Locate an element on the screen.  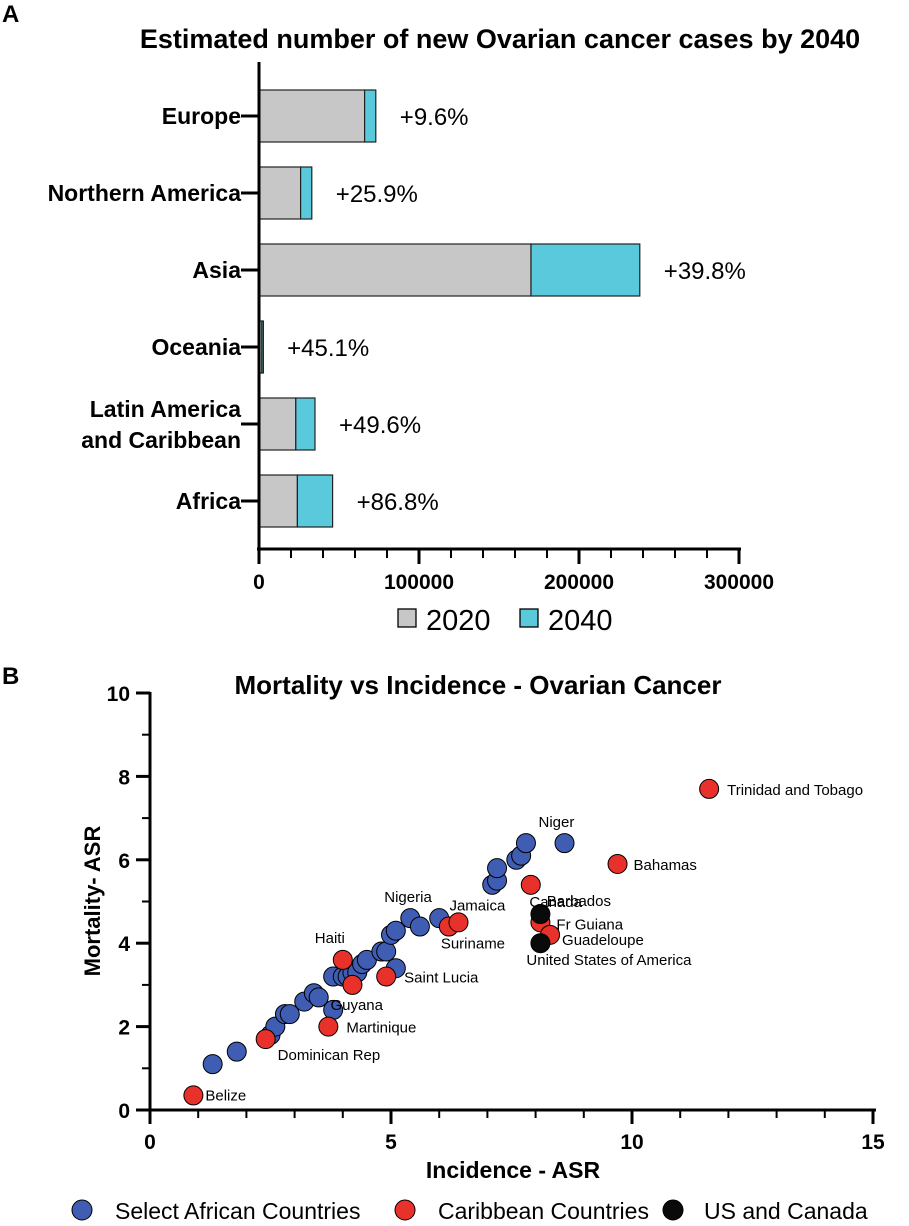
scatter-x-tick-label-3: 15 is located at coordinates (873, 1142).